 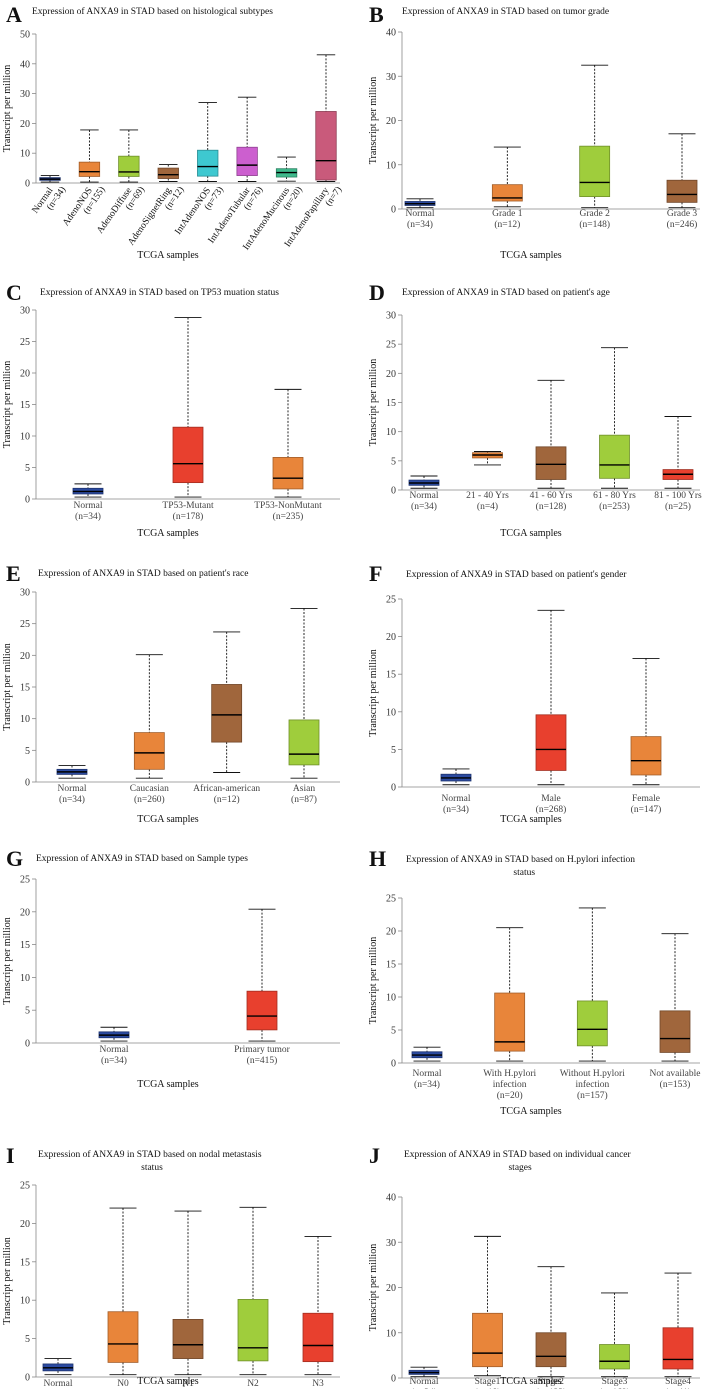 What do you see at coordinates (253, 1297) in the screenshot?
I see `box-3: N2(n=79)` at bounding box center [253, 1297].